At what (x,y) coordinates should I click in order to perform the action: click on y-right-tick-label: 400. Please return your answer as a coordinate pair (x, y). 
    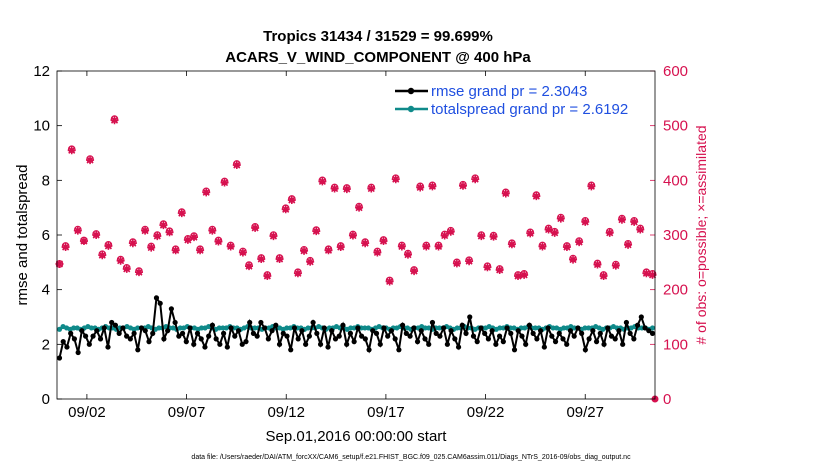
    Looking at the image, I should click on (675, 180).